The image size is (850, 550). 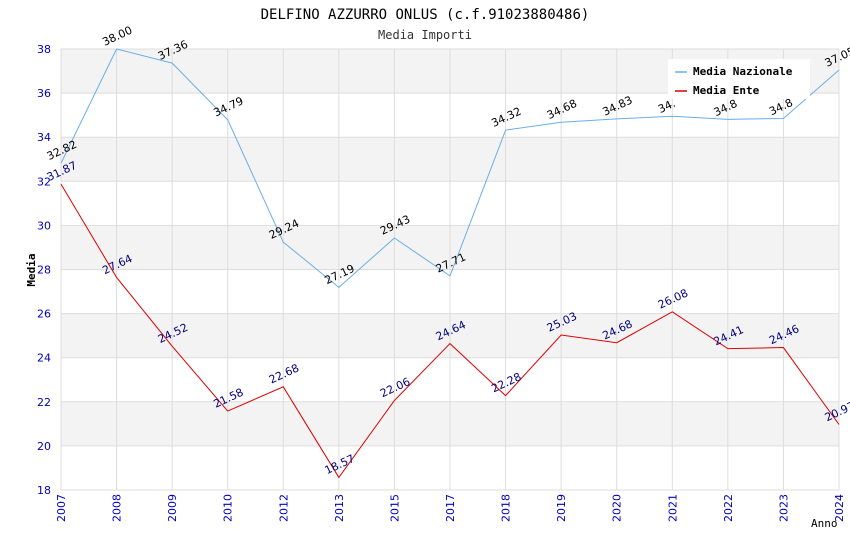 I want to click on y-tick-label: 32, so click(x=44, y=181).